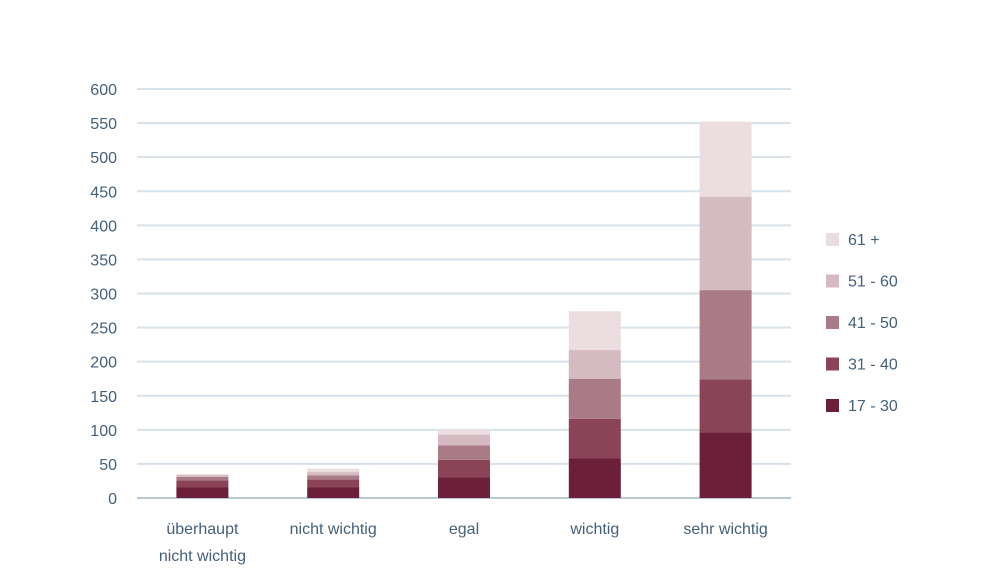  Describe the element at coordinates (333, 529) in the screenshot. I see `x-tick-label: nicht wichtig` at that location.